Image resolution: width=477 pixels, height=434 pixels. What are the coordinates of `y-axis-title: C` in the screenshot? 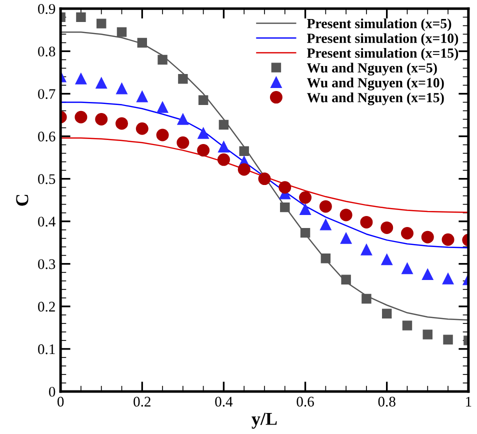 It's located at (22, 200).